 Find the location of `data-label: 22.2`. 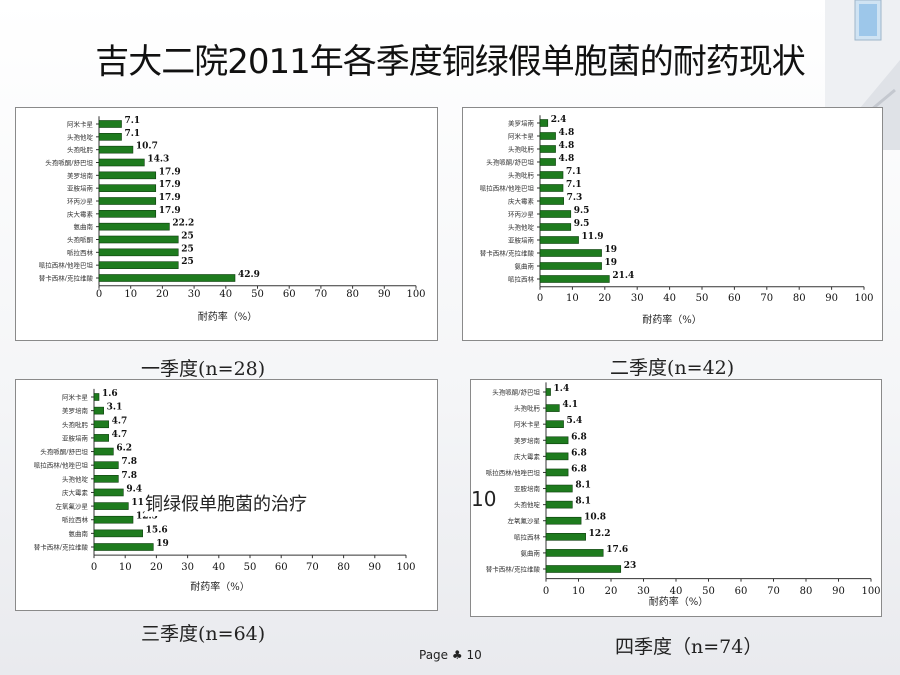

data-label: 22.2 is located at coordinates (183, 224).